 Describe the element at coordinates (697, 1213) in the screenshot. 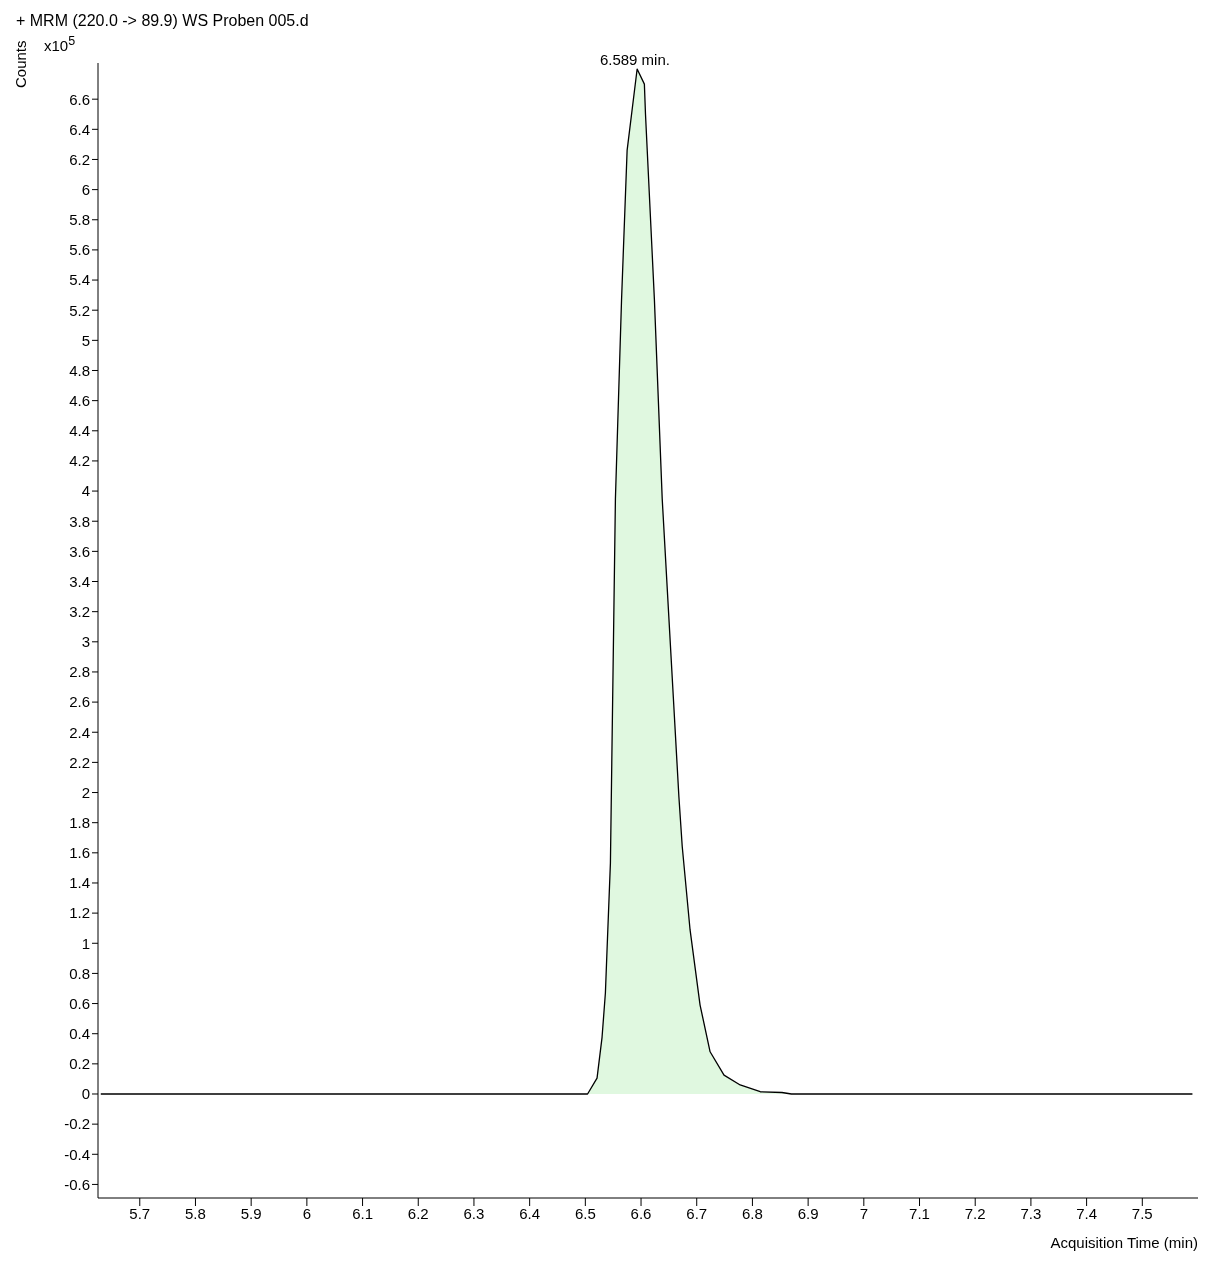

I see `x-tick-label: 6.7` at that location.